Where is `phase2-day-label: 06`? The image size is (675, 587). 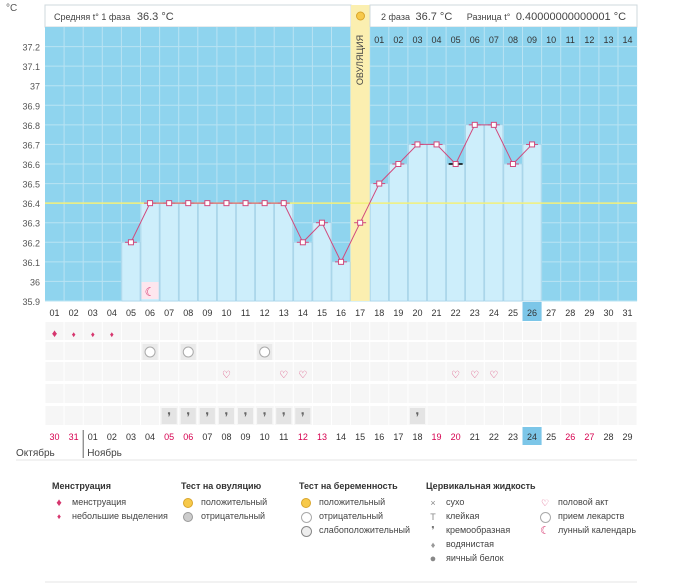
phase2-day-label: 06 is located at coordinates (475, 40).